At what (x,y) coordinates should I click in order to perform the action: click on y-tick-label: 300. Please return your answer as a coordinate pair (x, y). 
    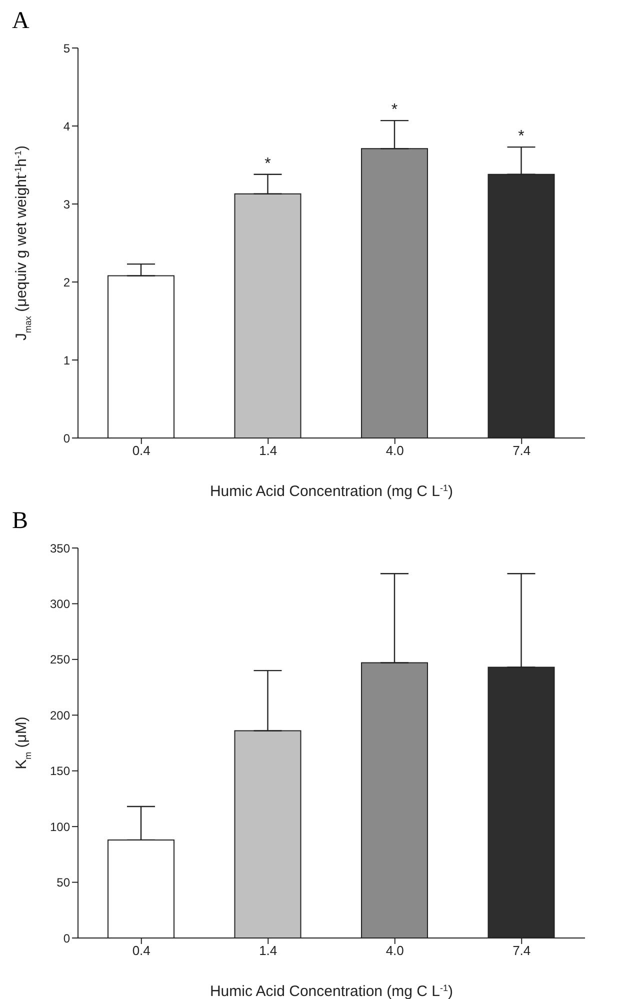
    Looking at the image, I should click on (60, 603).